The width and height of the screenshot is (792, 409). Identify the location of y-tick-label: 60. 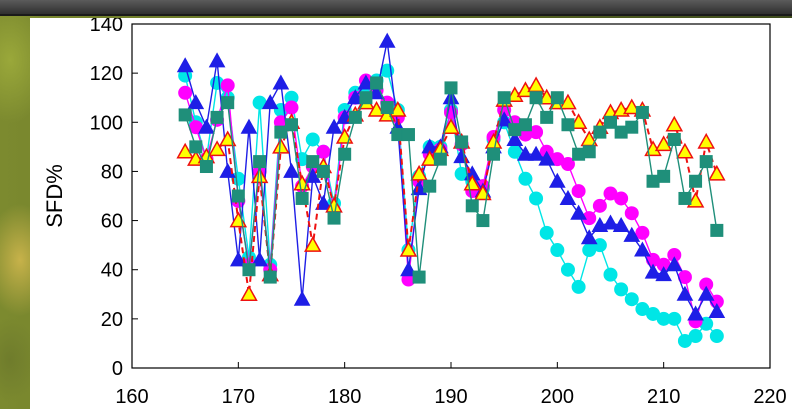
(112, 222).